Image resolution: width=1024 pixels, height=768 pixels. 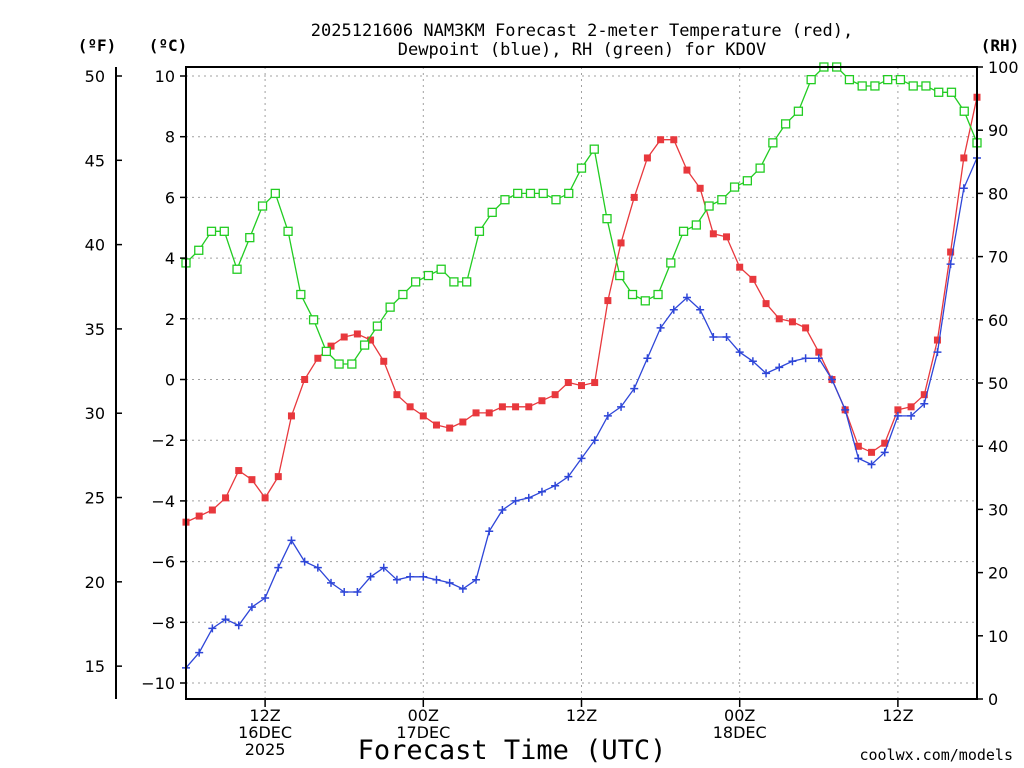 I want to click on time-tick-label: 12Z, so click(x=581, y=715).